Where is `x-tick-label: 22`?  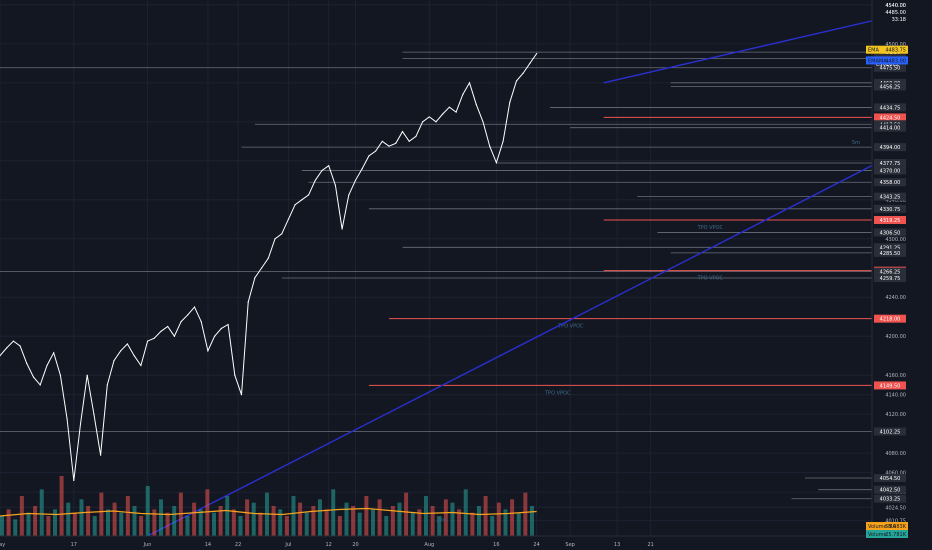 x-tick-label: 22 is located at coordinates (238, 545).